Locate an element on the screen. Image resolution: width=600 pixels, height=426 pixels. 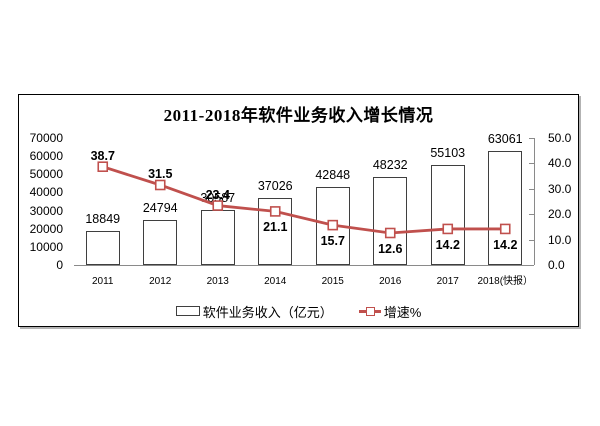
x-axis-label: 2013 is located at coordinates (217, 281).